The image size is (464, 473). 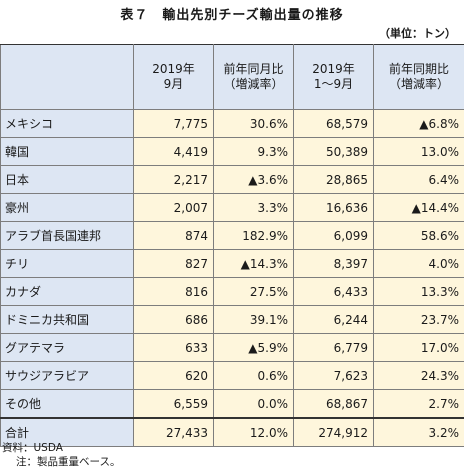 I want to click on volume-cell: 6,244, so click(x=333, y=319).